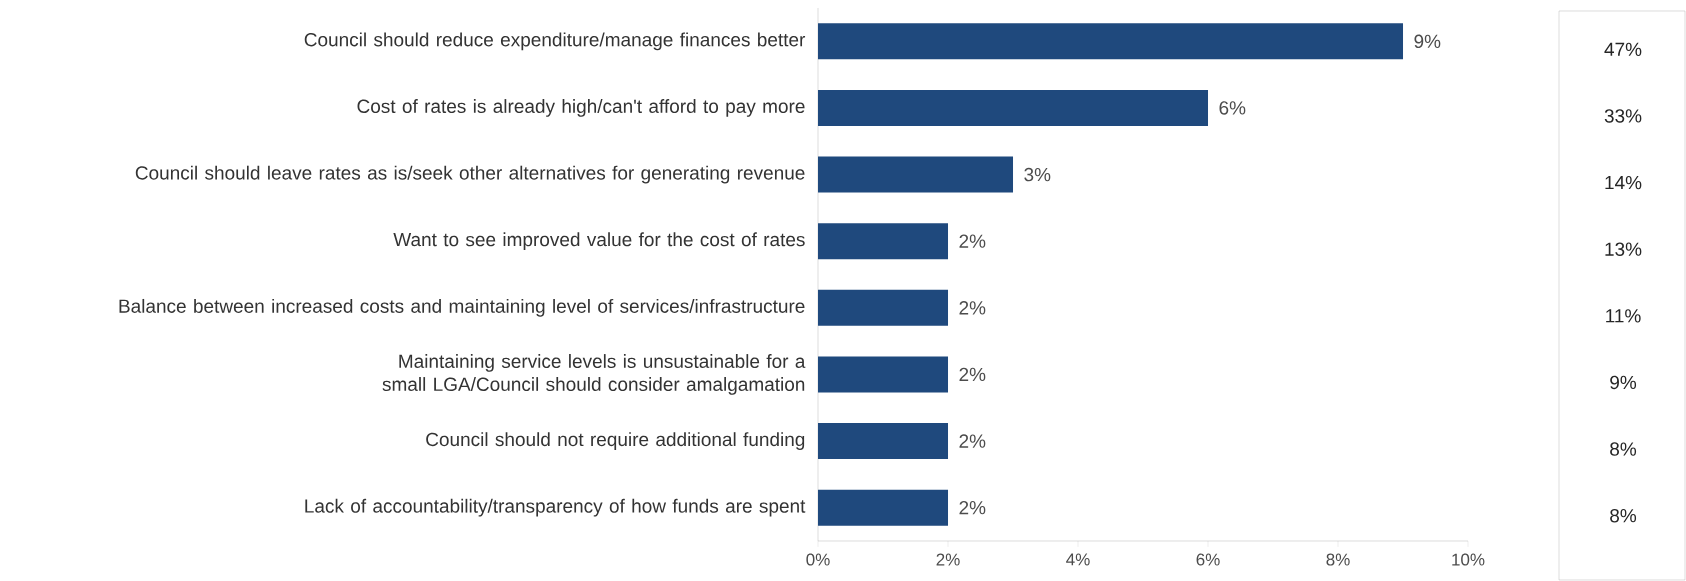  What do you see at coordinates (555, 507) in the screenshot?
I see `y-tick-label: Lack of accountability/transparency of how funds are spent` at bounding box center [555, 507].